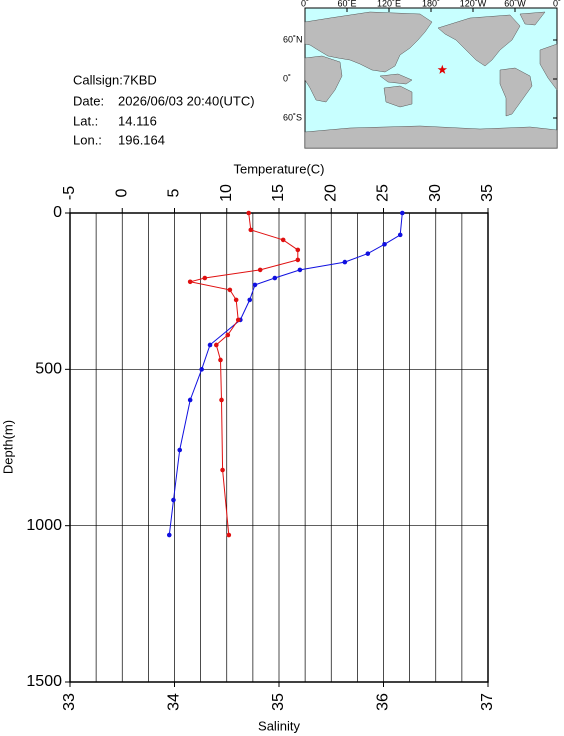  I want to click on map-x-tick-label: 60˚E, so click(346, 4).